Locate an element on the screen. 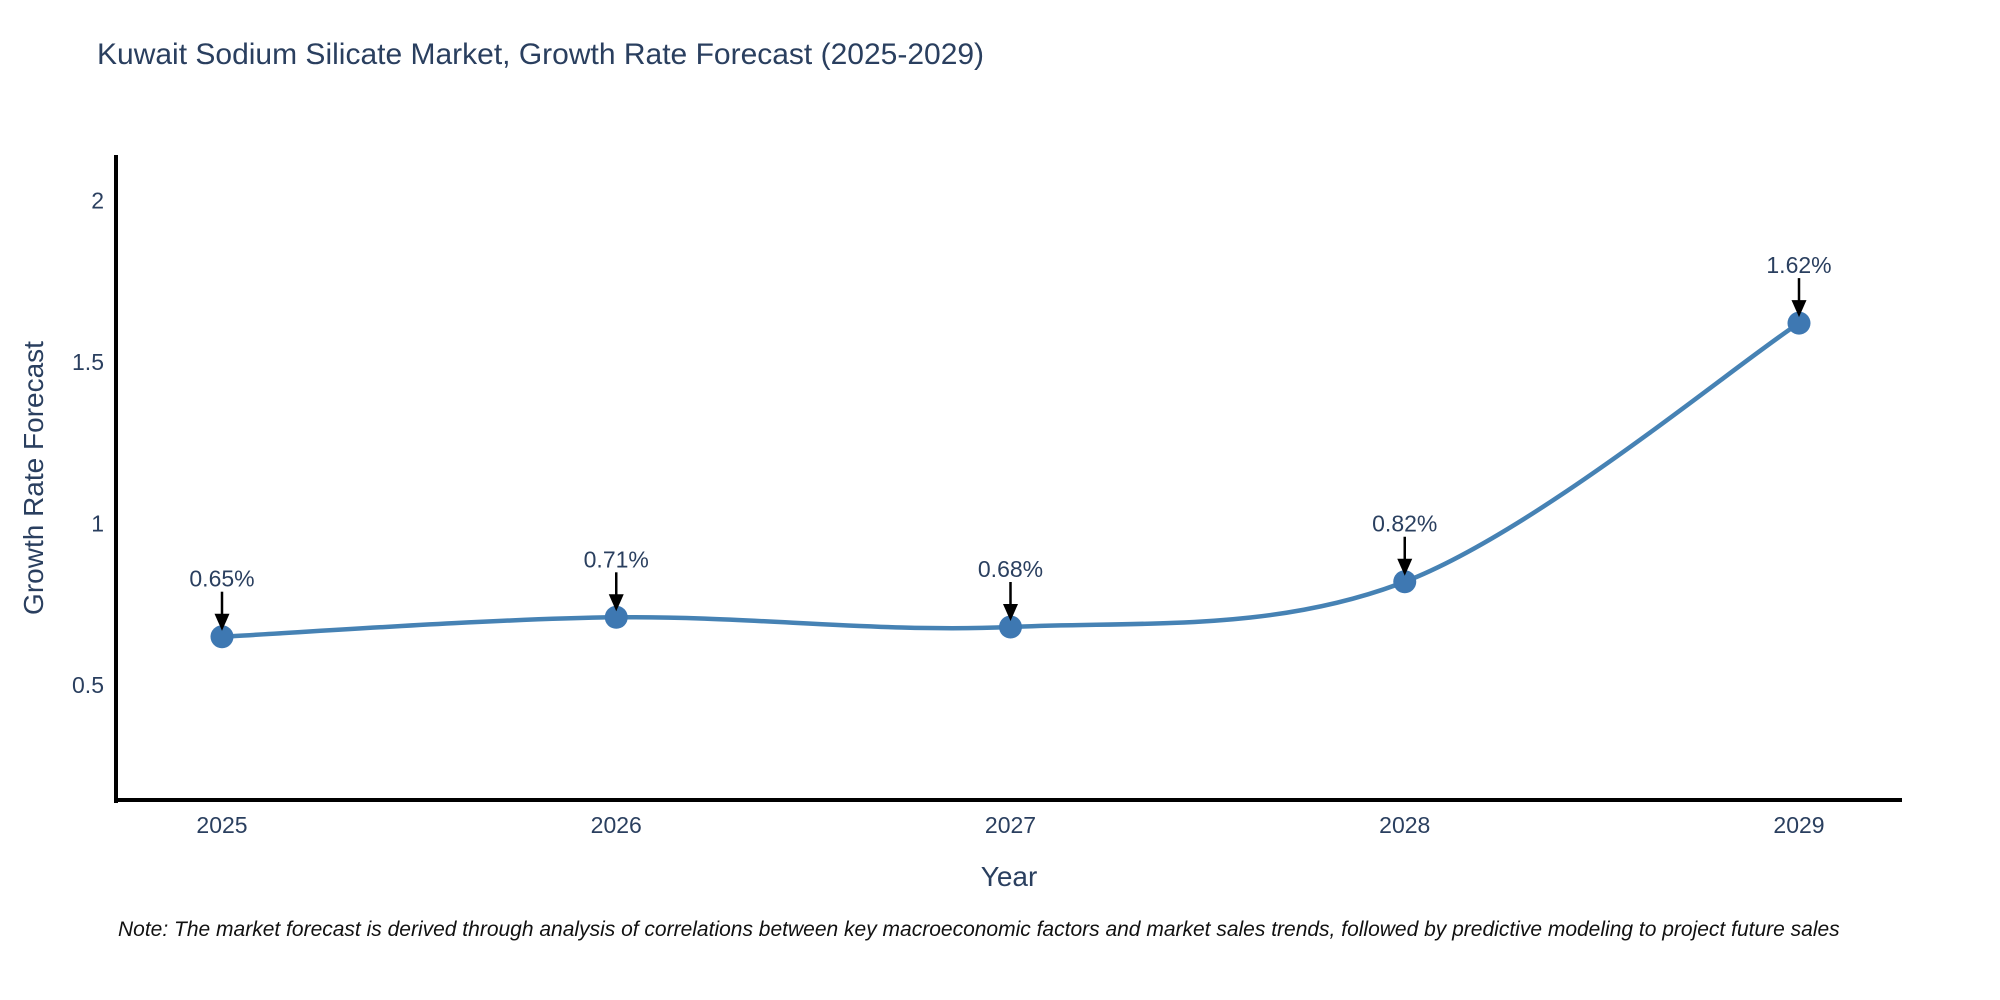 This screenshot has height=1000, width=2000. data-point-2027 is located at coordinates (1010, 627).